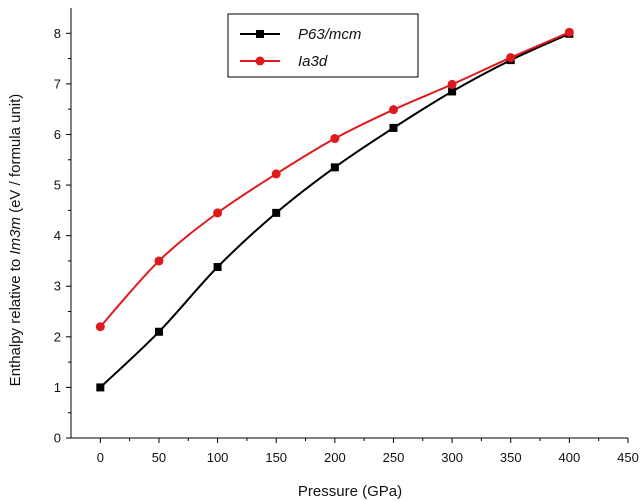  I want to click on y-tick-label: 2, so click(57, 336).